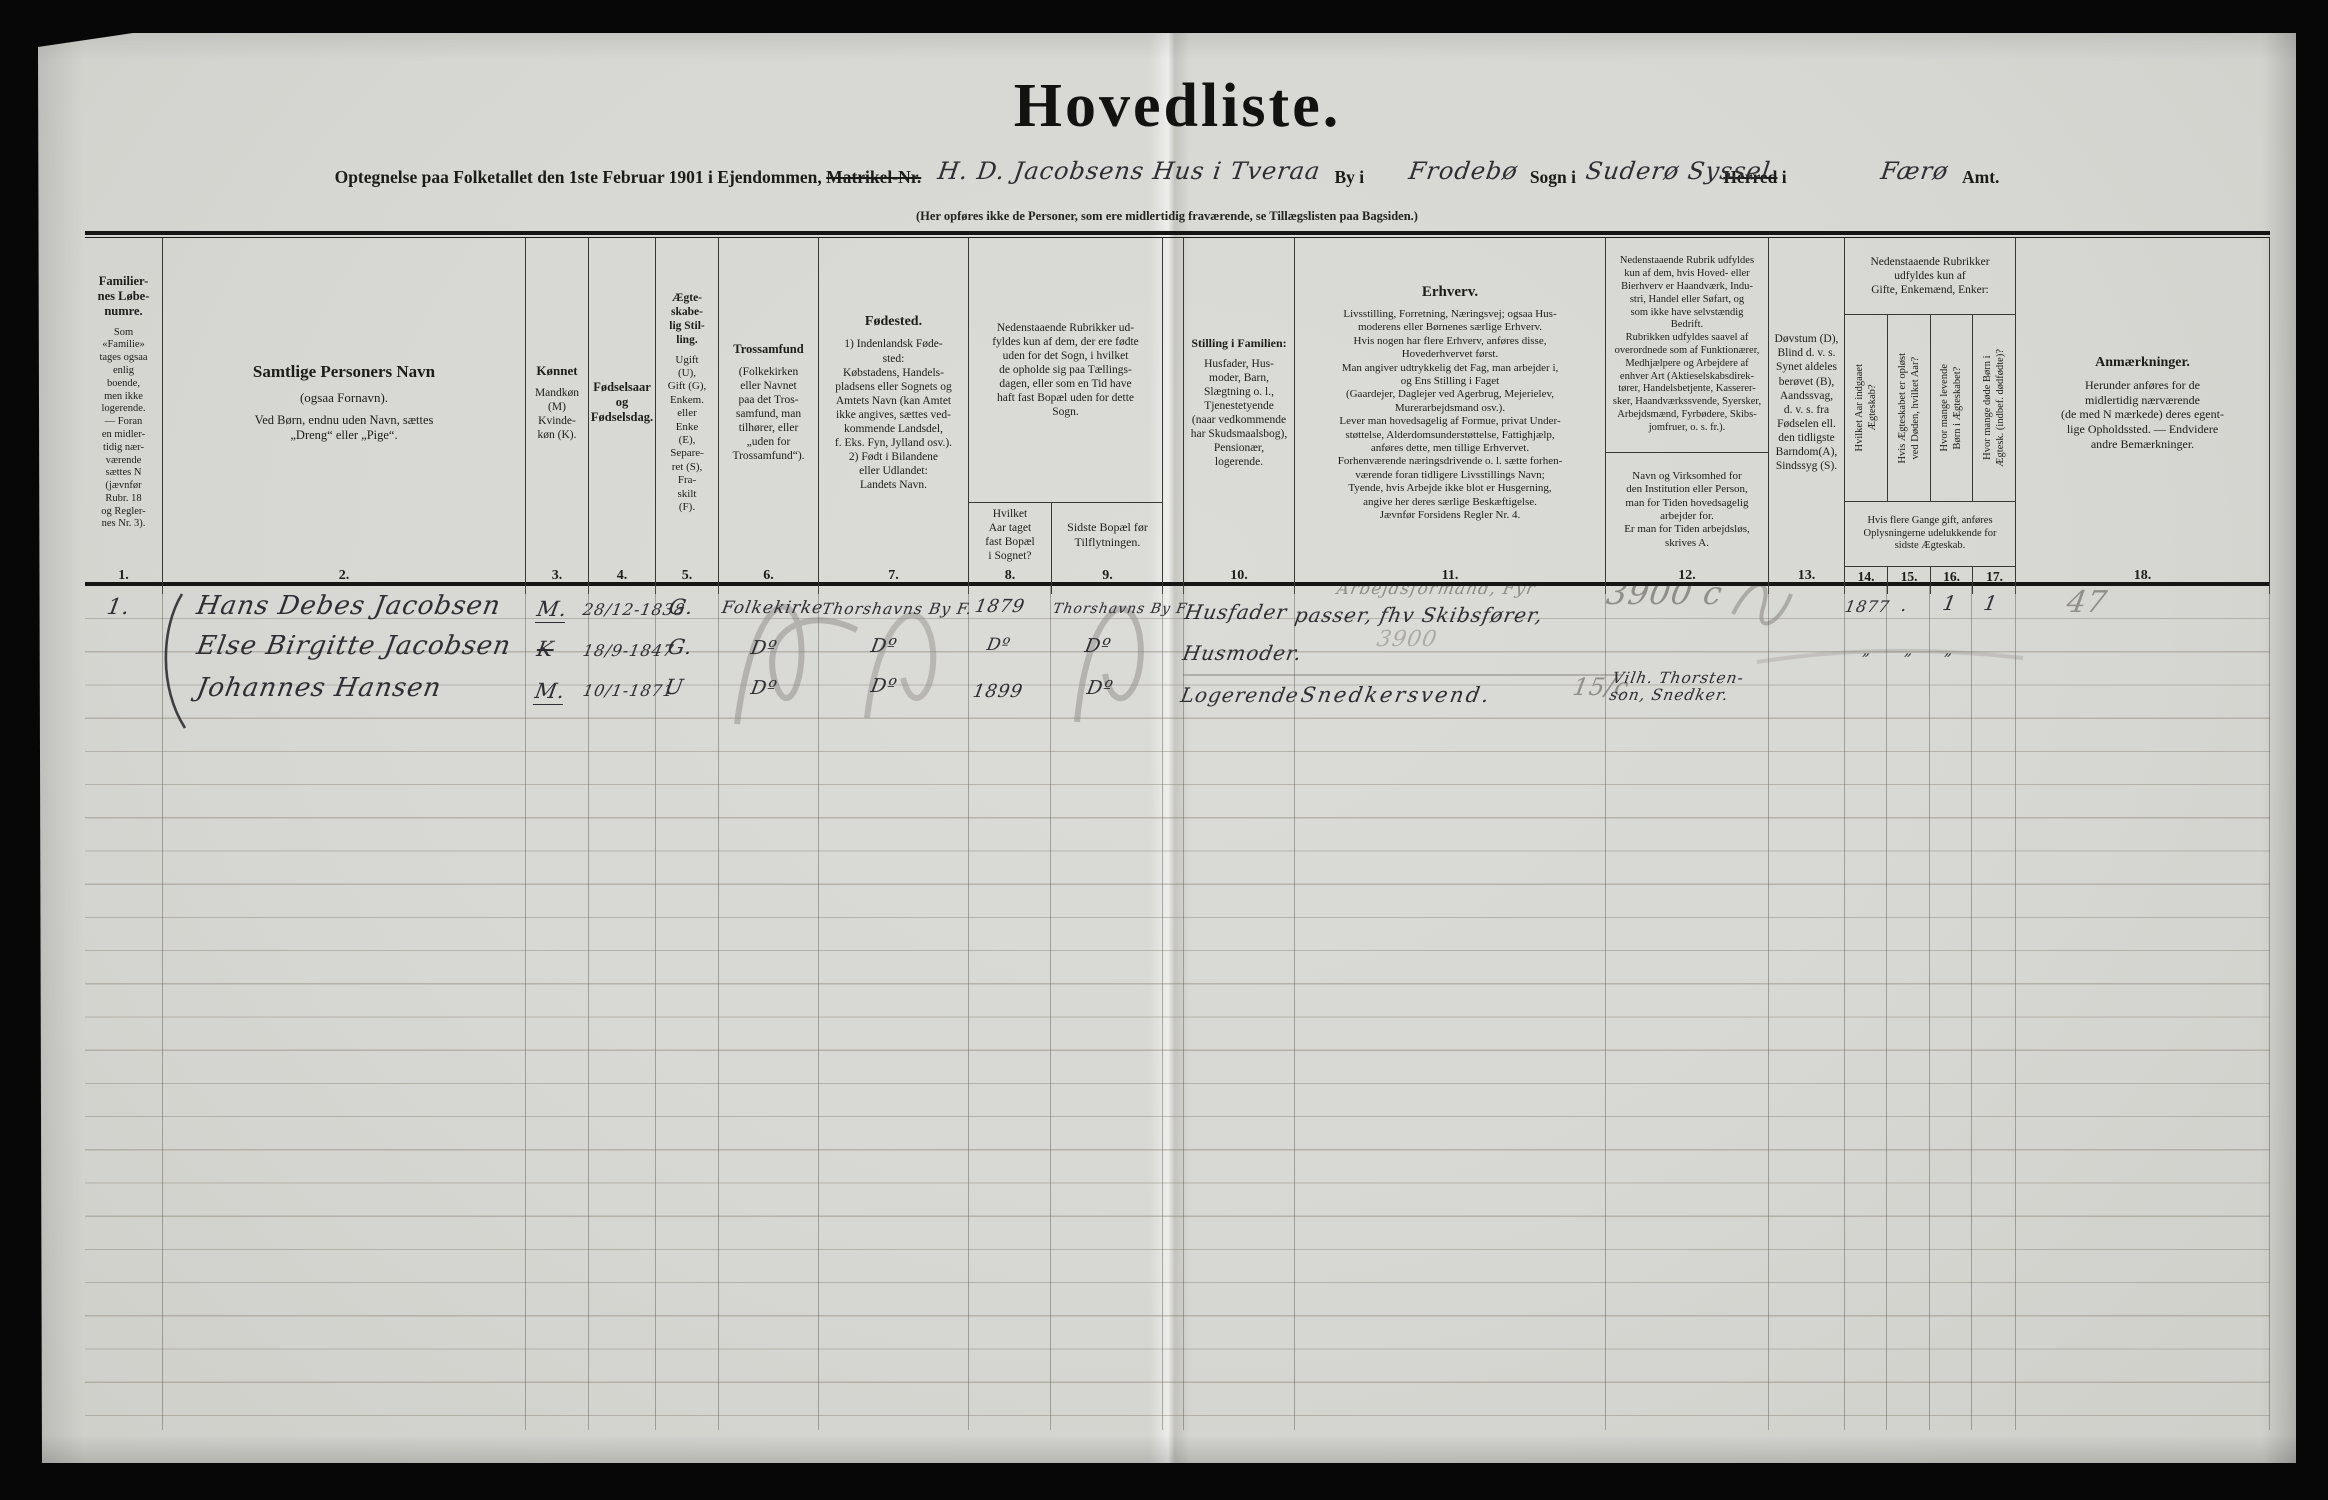 The image size is (2328, 1500). Describe the element at coordinates (1120, 609) in the screenshot. I see `row1-last-residence: Thorshavns By F` at that location.